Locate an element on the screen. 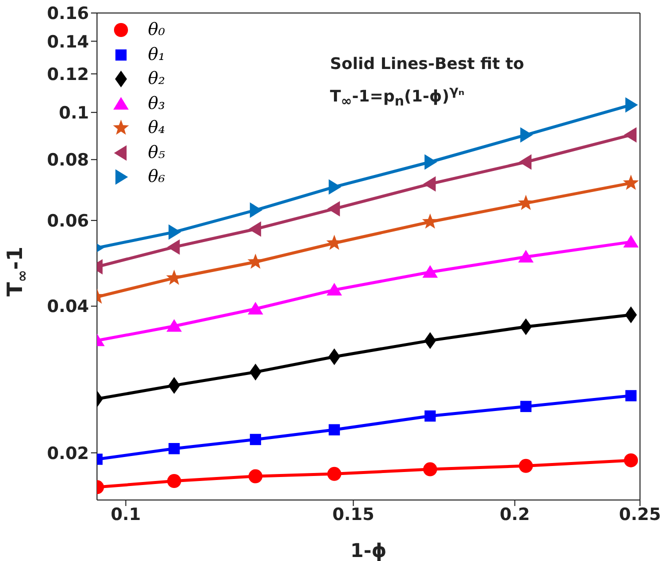 The height and width of the screenshot is (561, 665). annotation: T$_{∞}$-1=p$_{n}$(1-ϕ)$^{γₙ}$ is located at coordinates (398, 97).